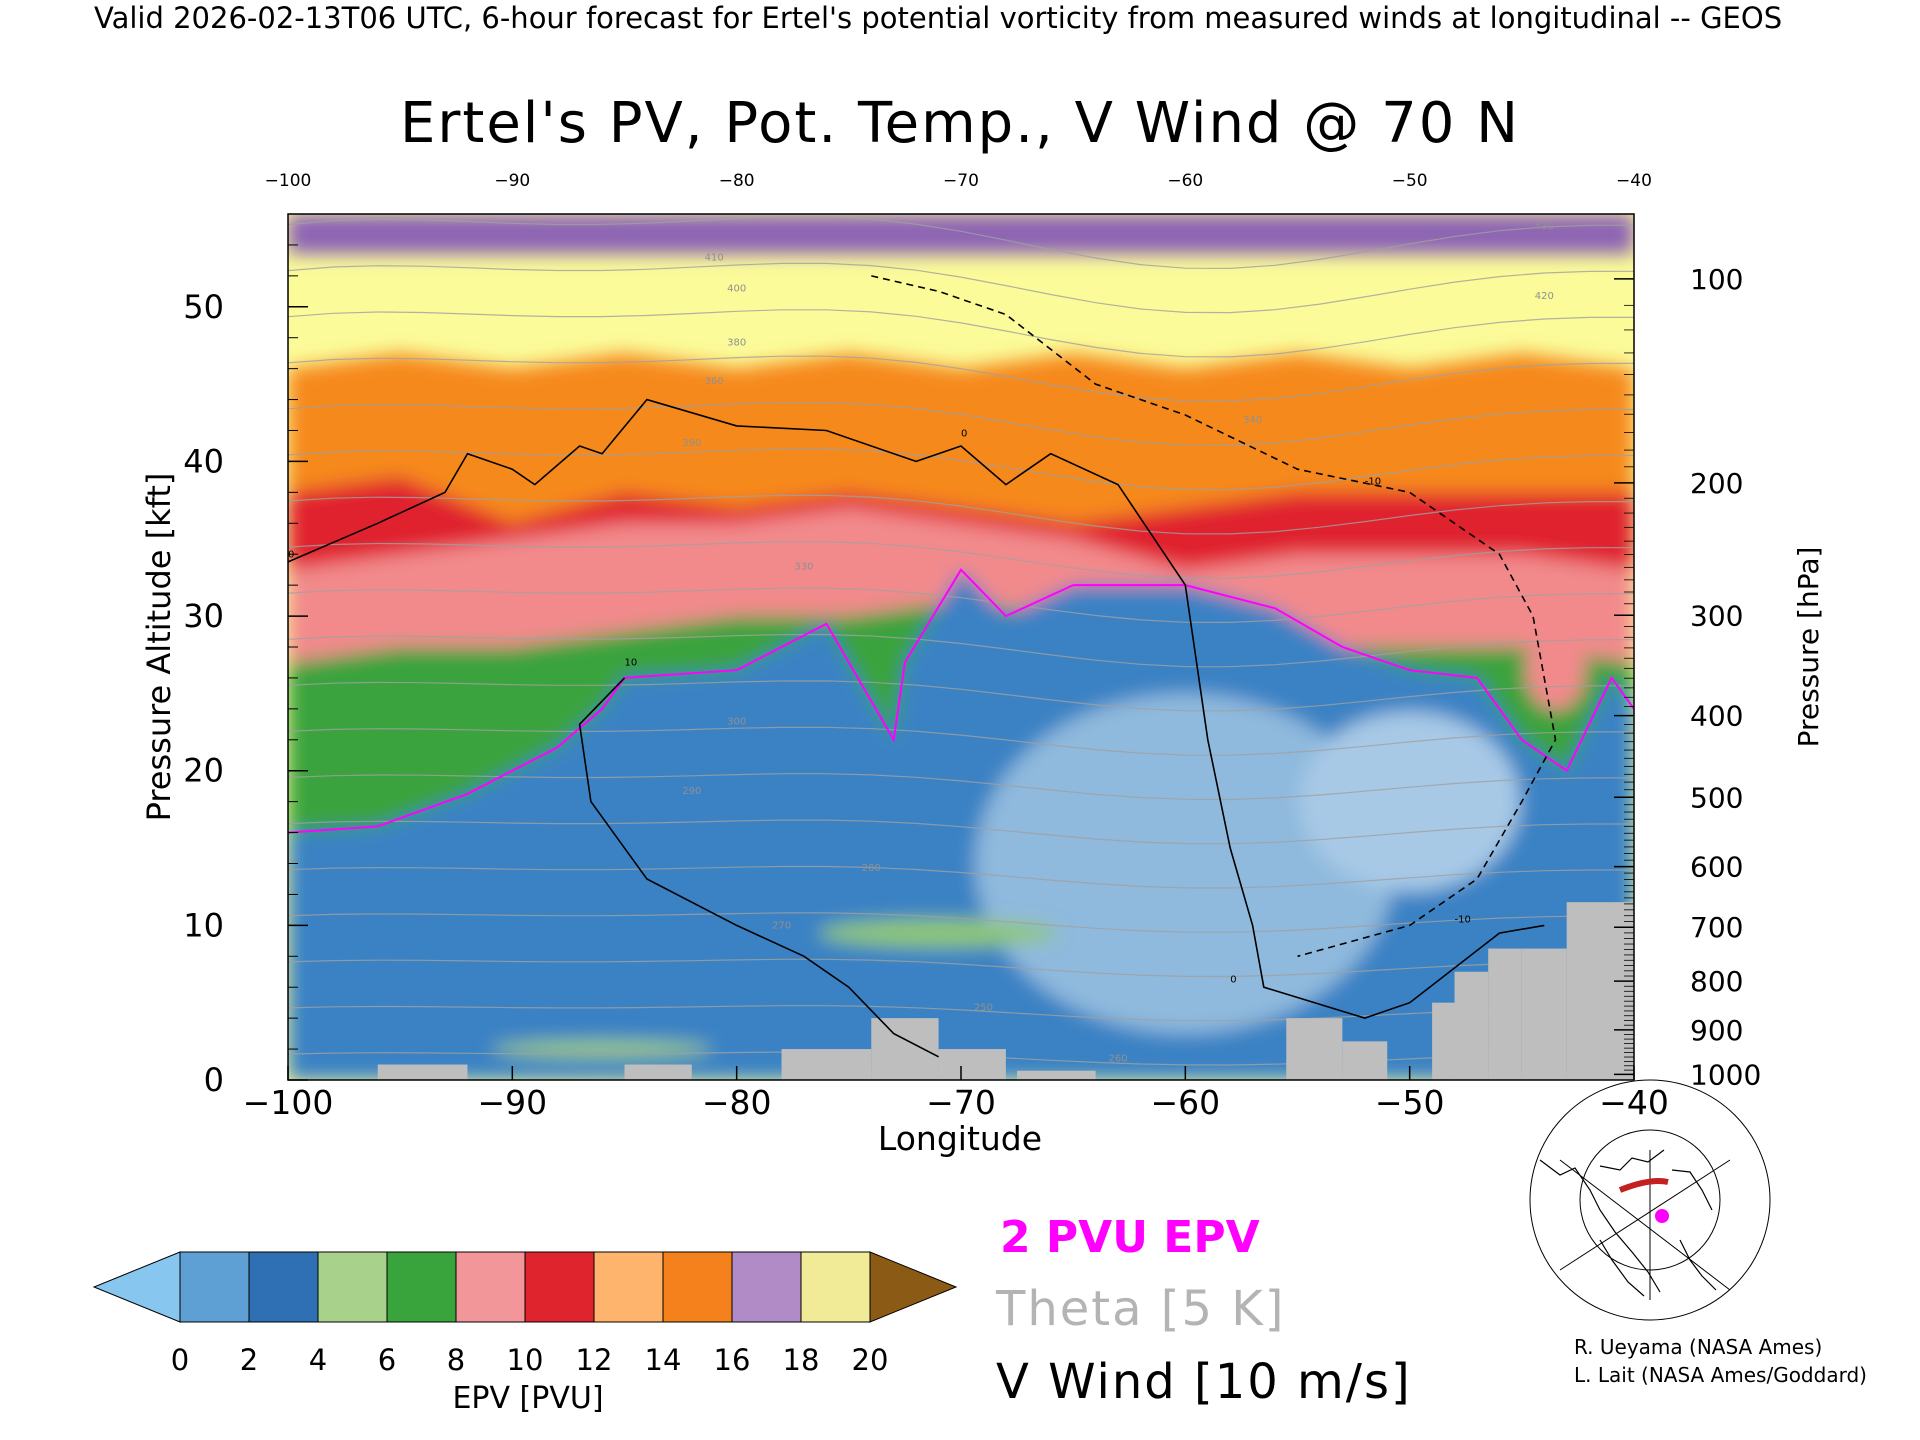 This screenshot has width=1920, height=1440. Describe the element at coordinates (1634, 1102) in the screenshot. I see `x-tick-label: −40` at that location.